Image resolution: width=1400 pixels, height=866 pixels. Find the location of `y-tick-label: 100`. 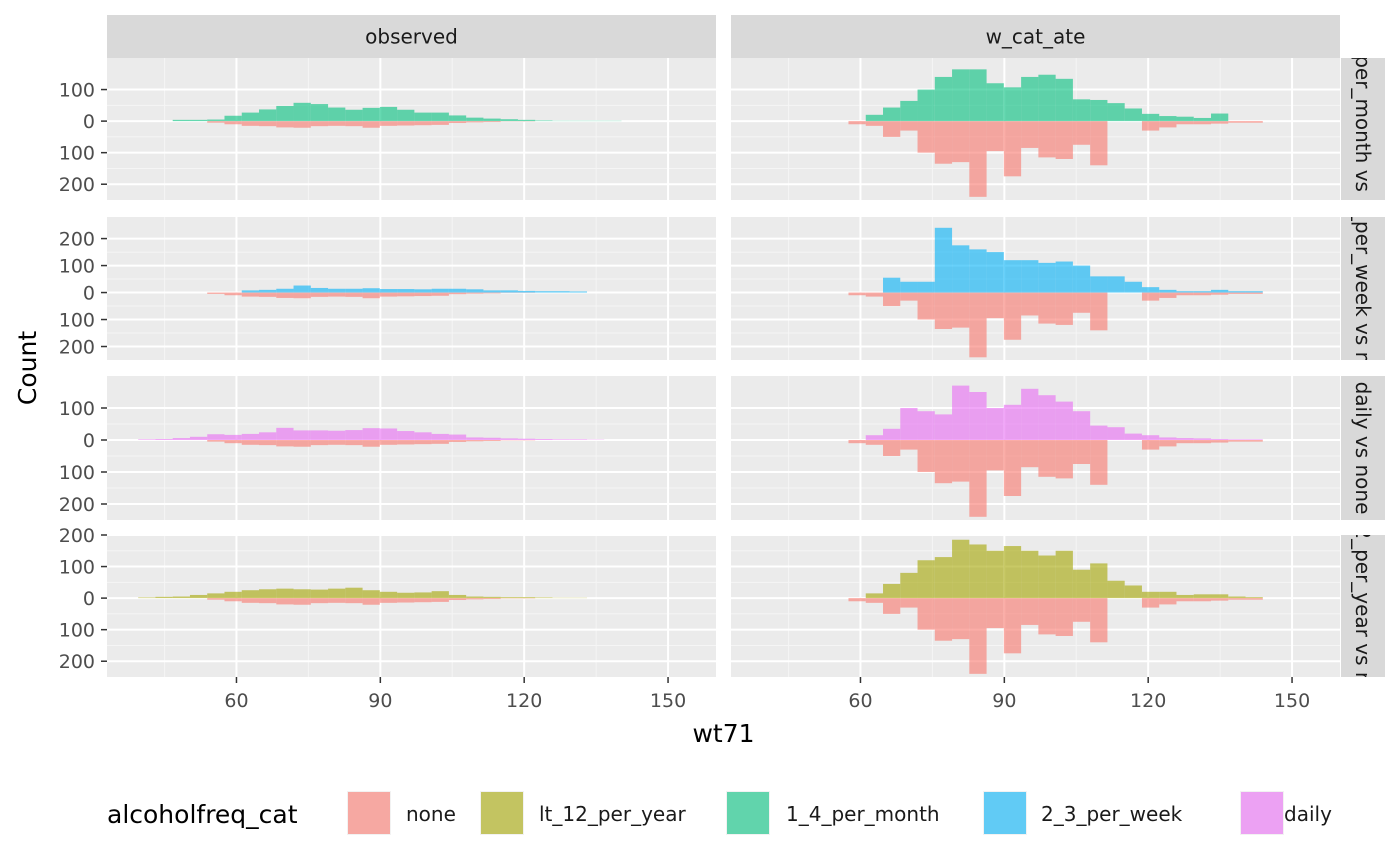

y-tick-label: 100 is located at coordinates (77, 473).